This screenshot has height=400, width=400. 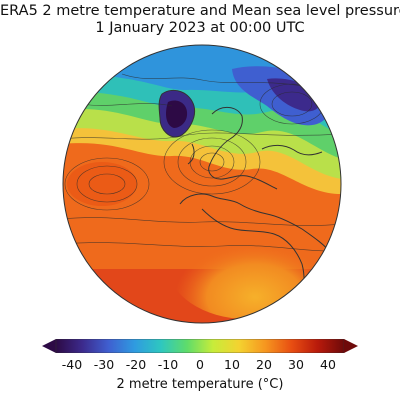 I want to click on colorbar-max-arrow, so click(x=351, y=346).